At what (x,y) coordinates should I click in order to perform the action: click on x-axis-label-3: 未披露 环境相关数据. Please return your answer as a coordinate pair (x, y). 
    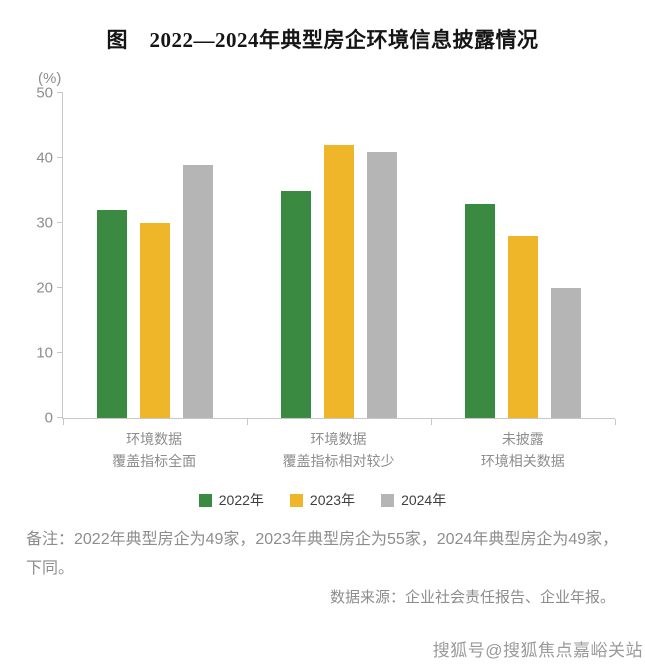
    Looking at the image, I should click on (523, 450).